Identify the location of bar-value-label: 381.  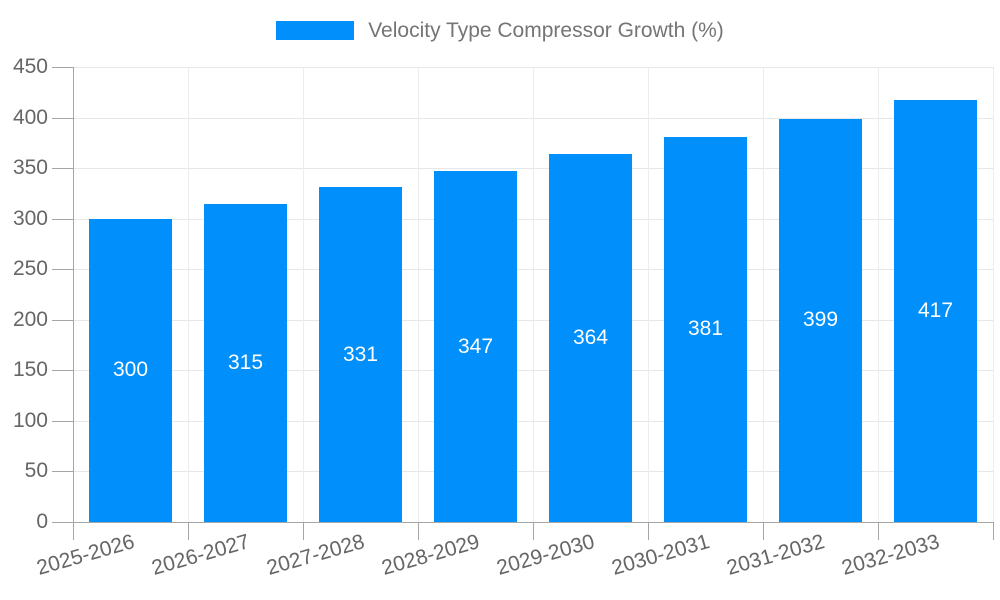
(705, 329).